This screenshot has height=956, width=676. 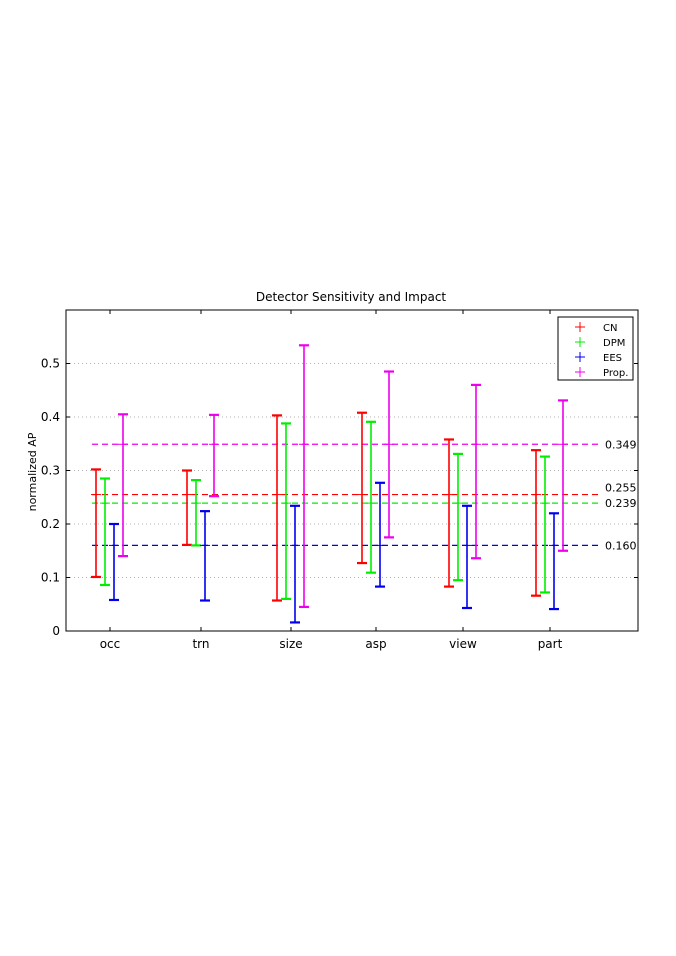 I want to click on legend-label: DPM, so click(x=614, y=343).